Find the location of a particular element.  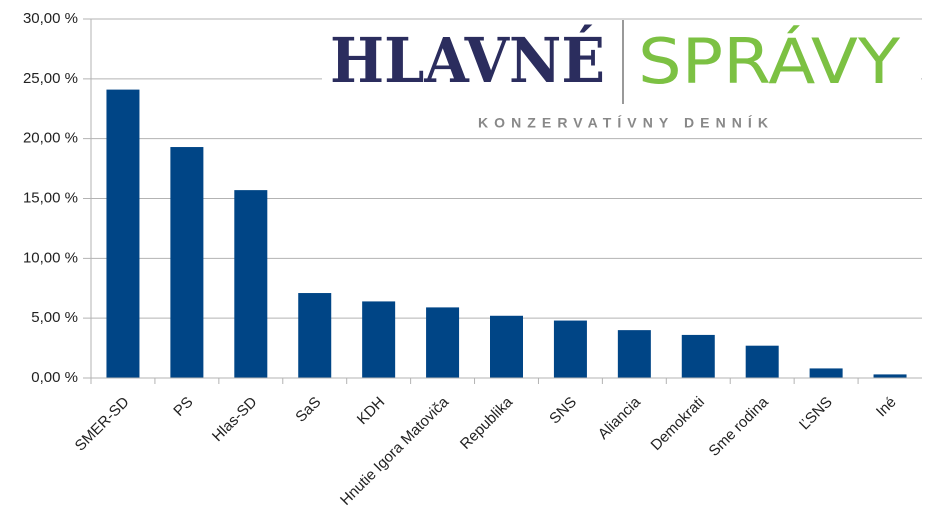

y-tick-label: 10,00 % is located at coordinates (50, 257).